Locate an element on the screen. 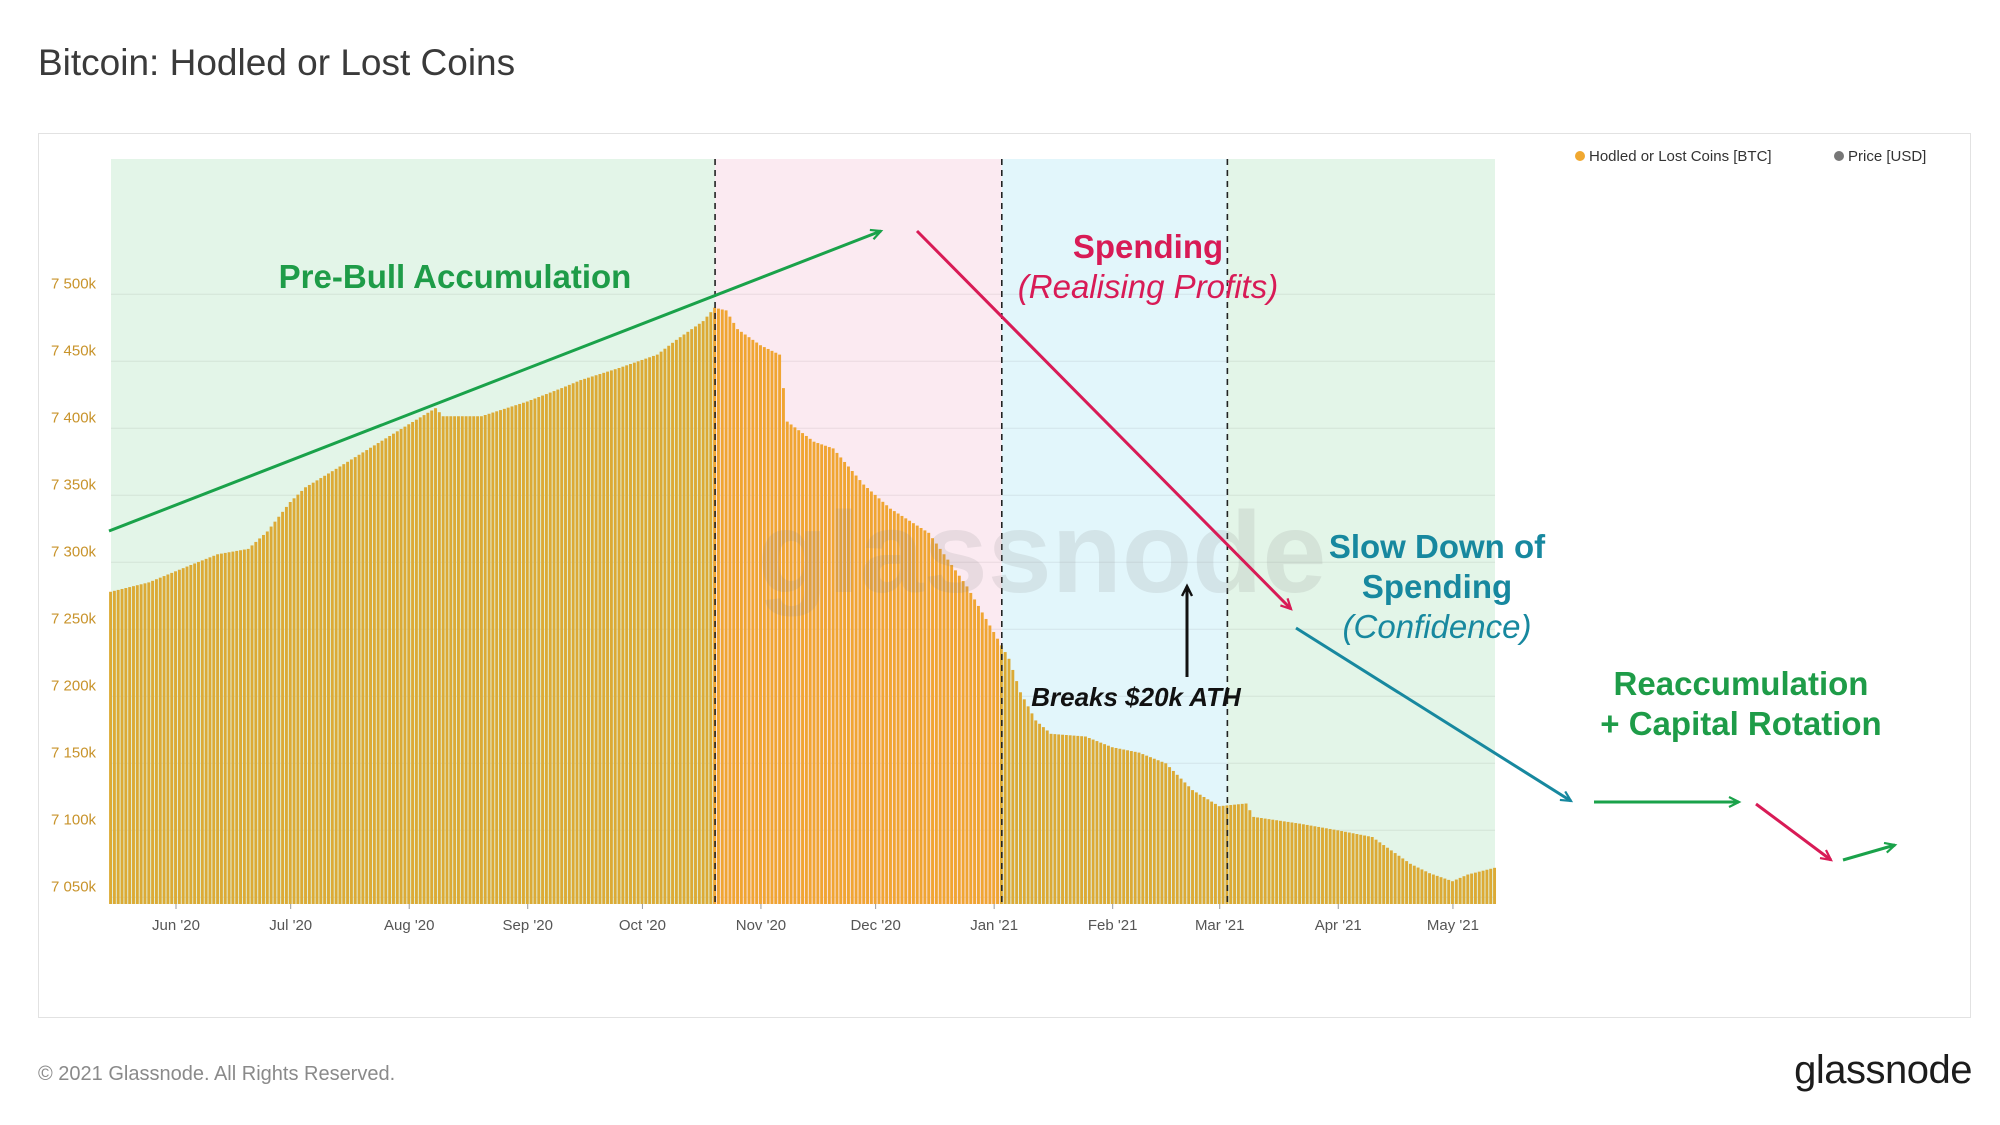 The image size is (2000, 1125). annotation-slowdown-line1: Slow Down of is located at coordinates (1437, 546).